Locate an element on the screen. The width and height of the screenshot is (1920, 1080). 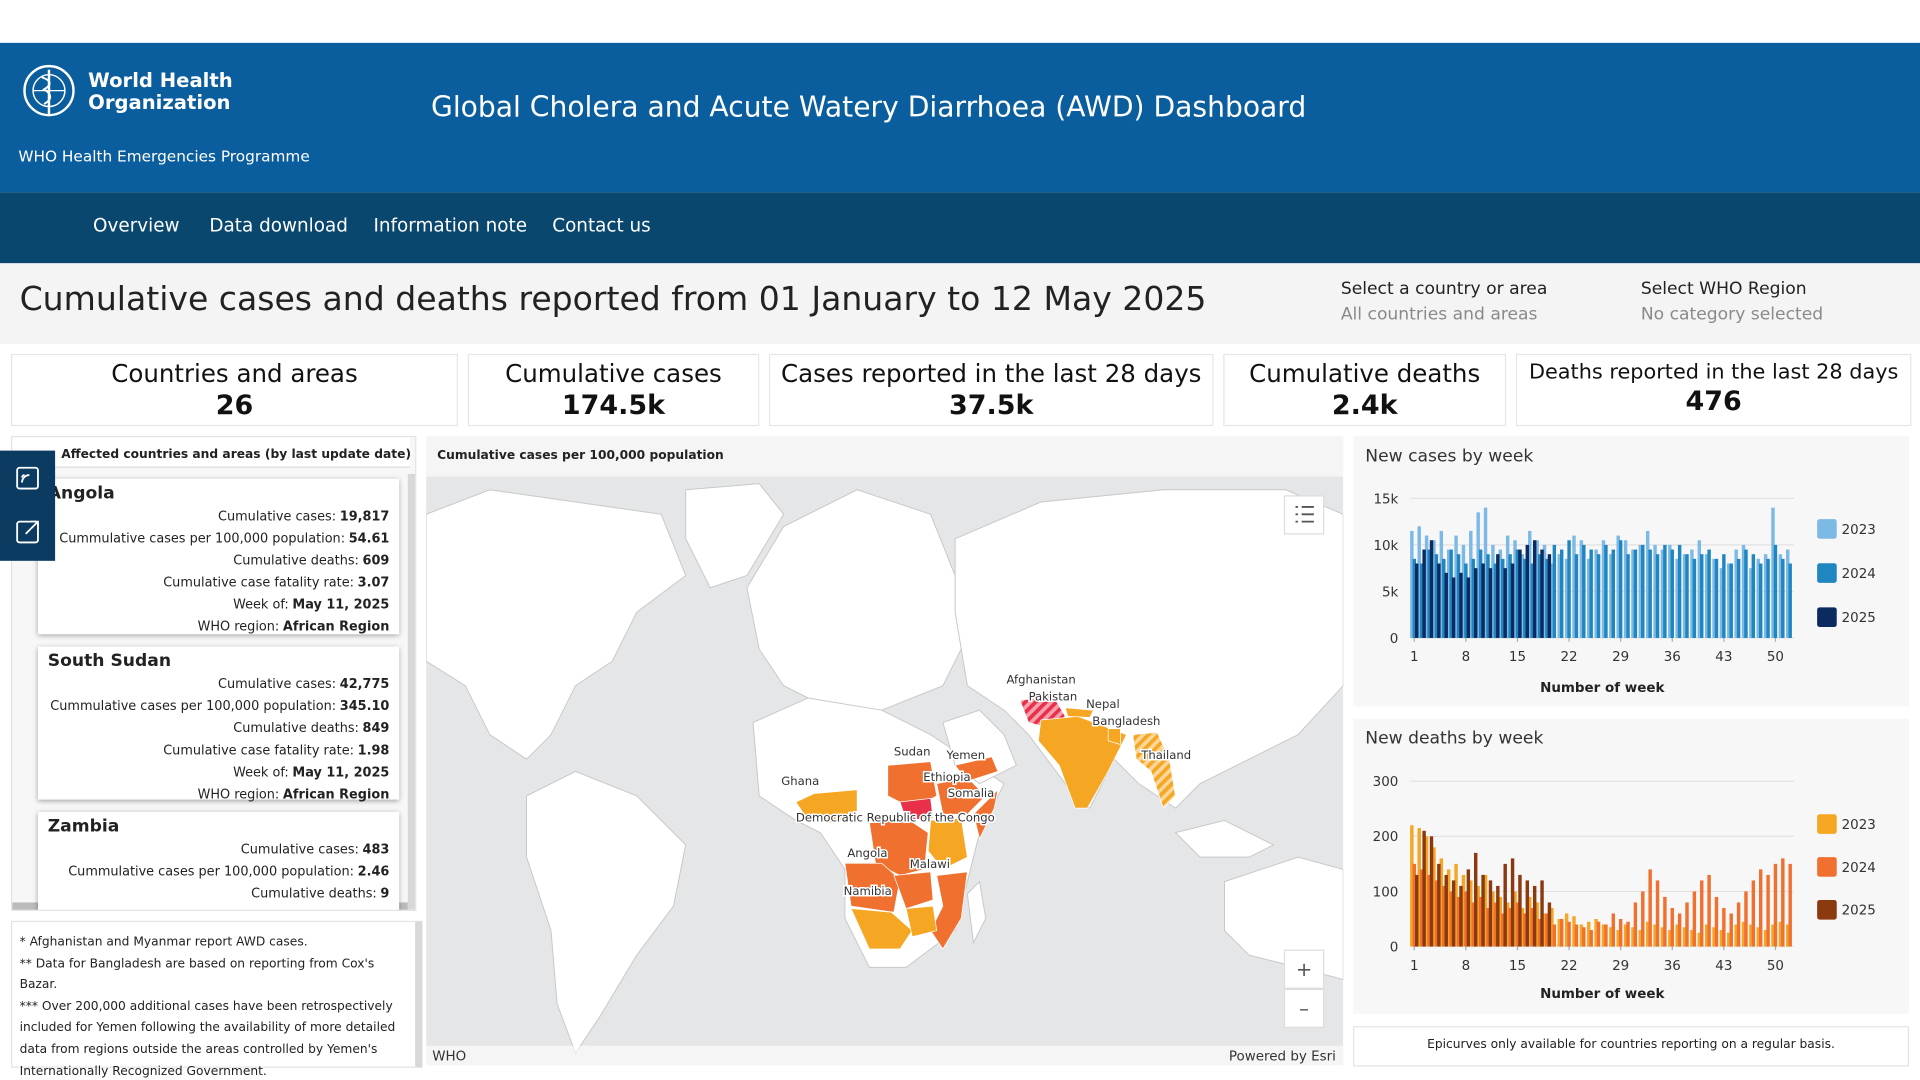
field-value: 1.98 is located at coordinates (373, 750).